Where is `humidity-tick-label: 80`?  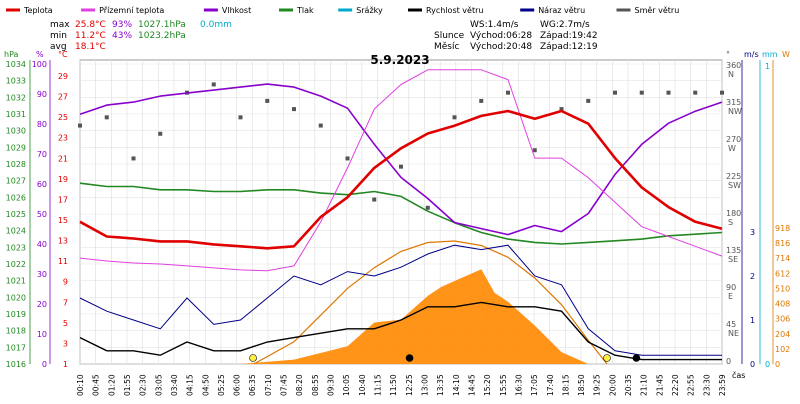 humidity-tick-label: 80 is located at coordinates (42, 124).